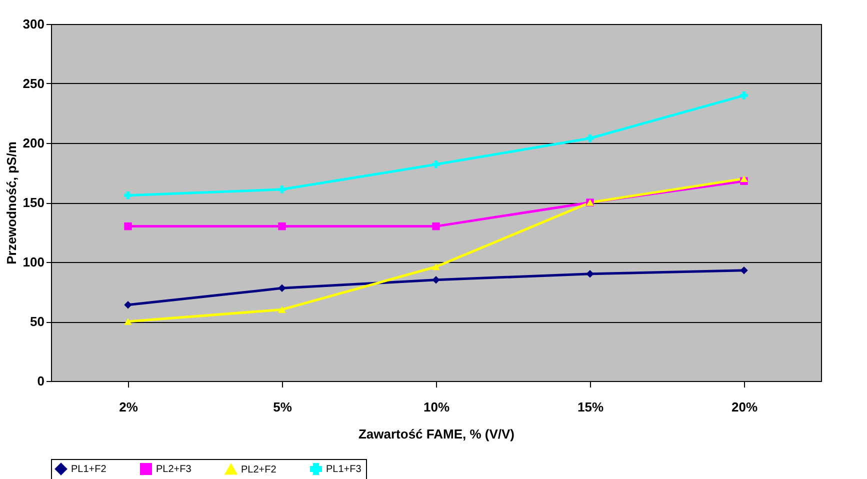 The image size is (867, 479). I want to click on y-tick-label: 200, so click(33, 143).